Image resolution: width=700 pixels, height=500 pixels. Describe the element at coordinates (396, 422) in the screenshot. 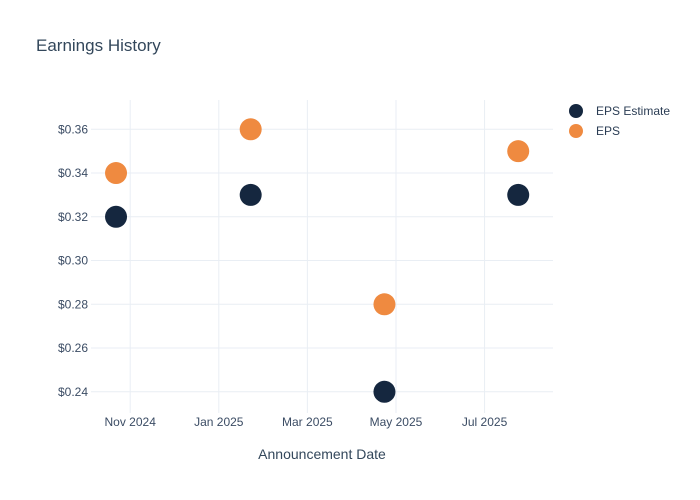

I see `x-tick-label: May 2025` at that location.